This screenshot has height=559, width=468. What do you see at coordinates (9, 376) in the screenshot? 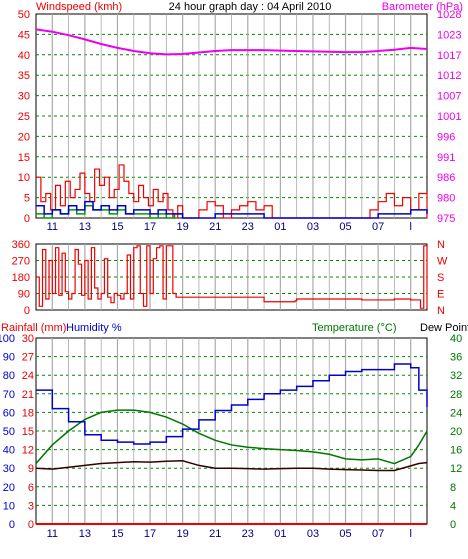
I see `panel3-humidity-tick: 80` at bounding box center [9, 376].